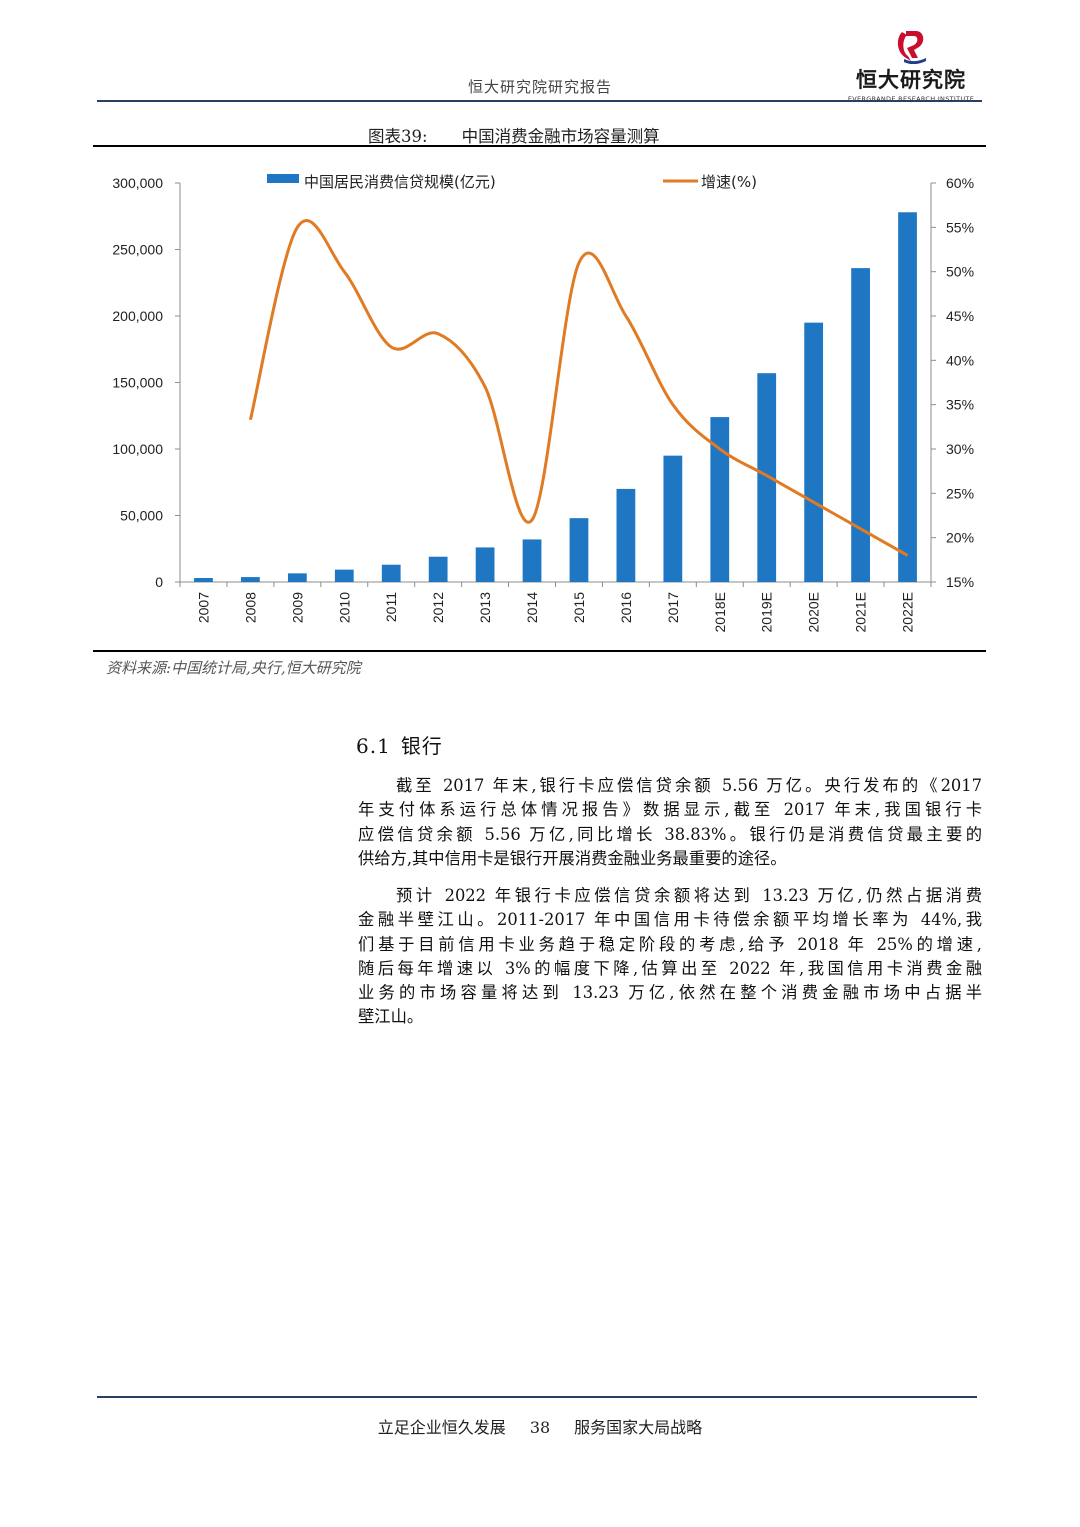  Describe the element at coordinates (137, 250) in the screenshot. I see `left-tick-label: 250,000` at that location.